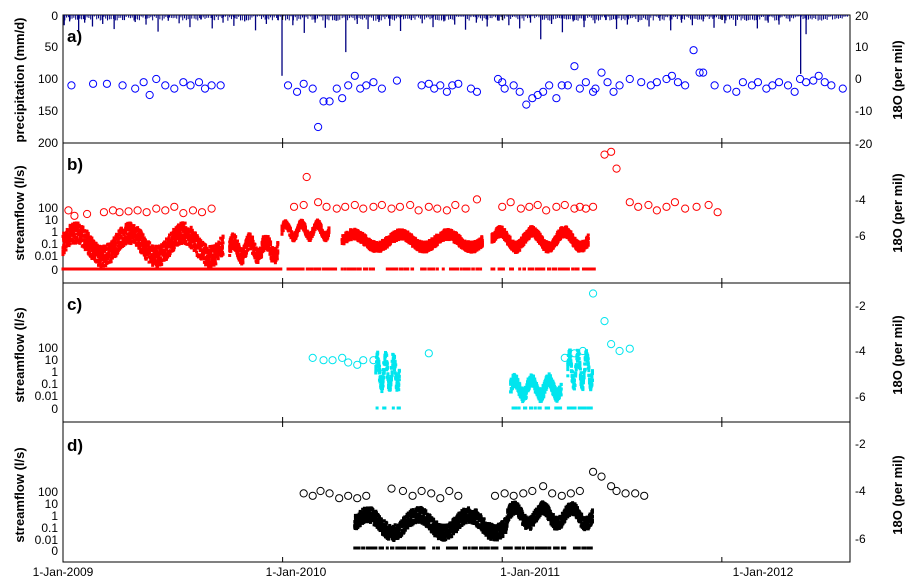 This screenshot has width=914, height=580. What do you see at coordinates (75, 164) in the screenshot?
I see `panel-b-label: b)` at bounding box center [75, 164].